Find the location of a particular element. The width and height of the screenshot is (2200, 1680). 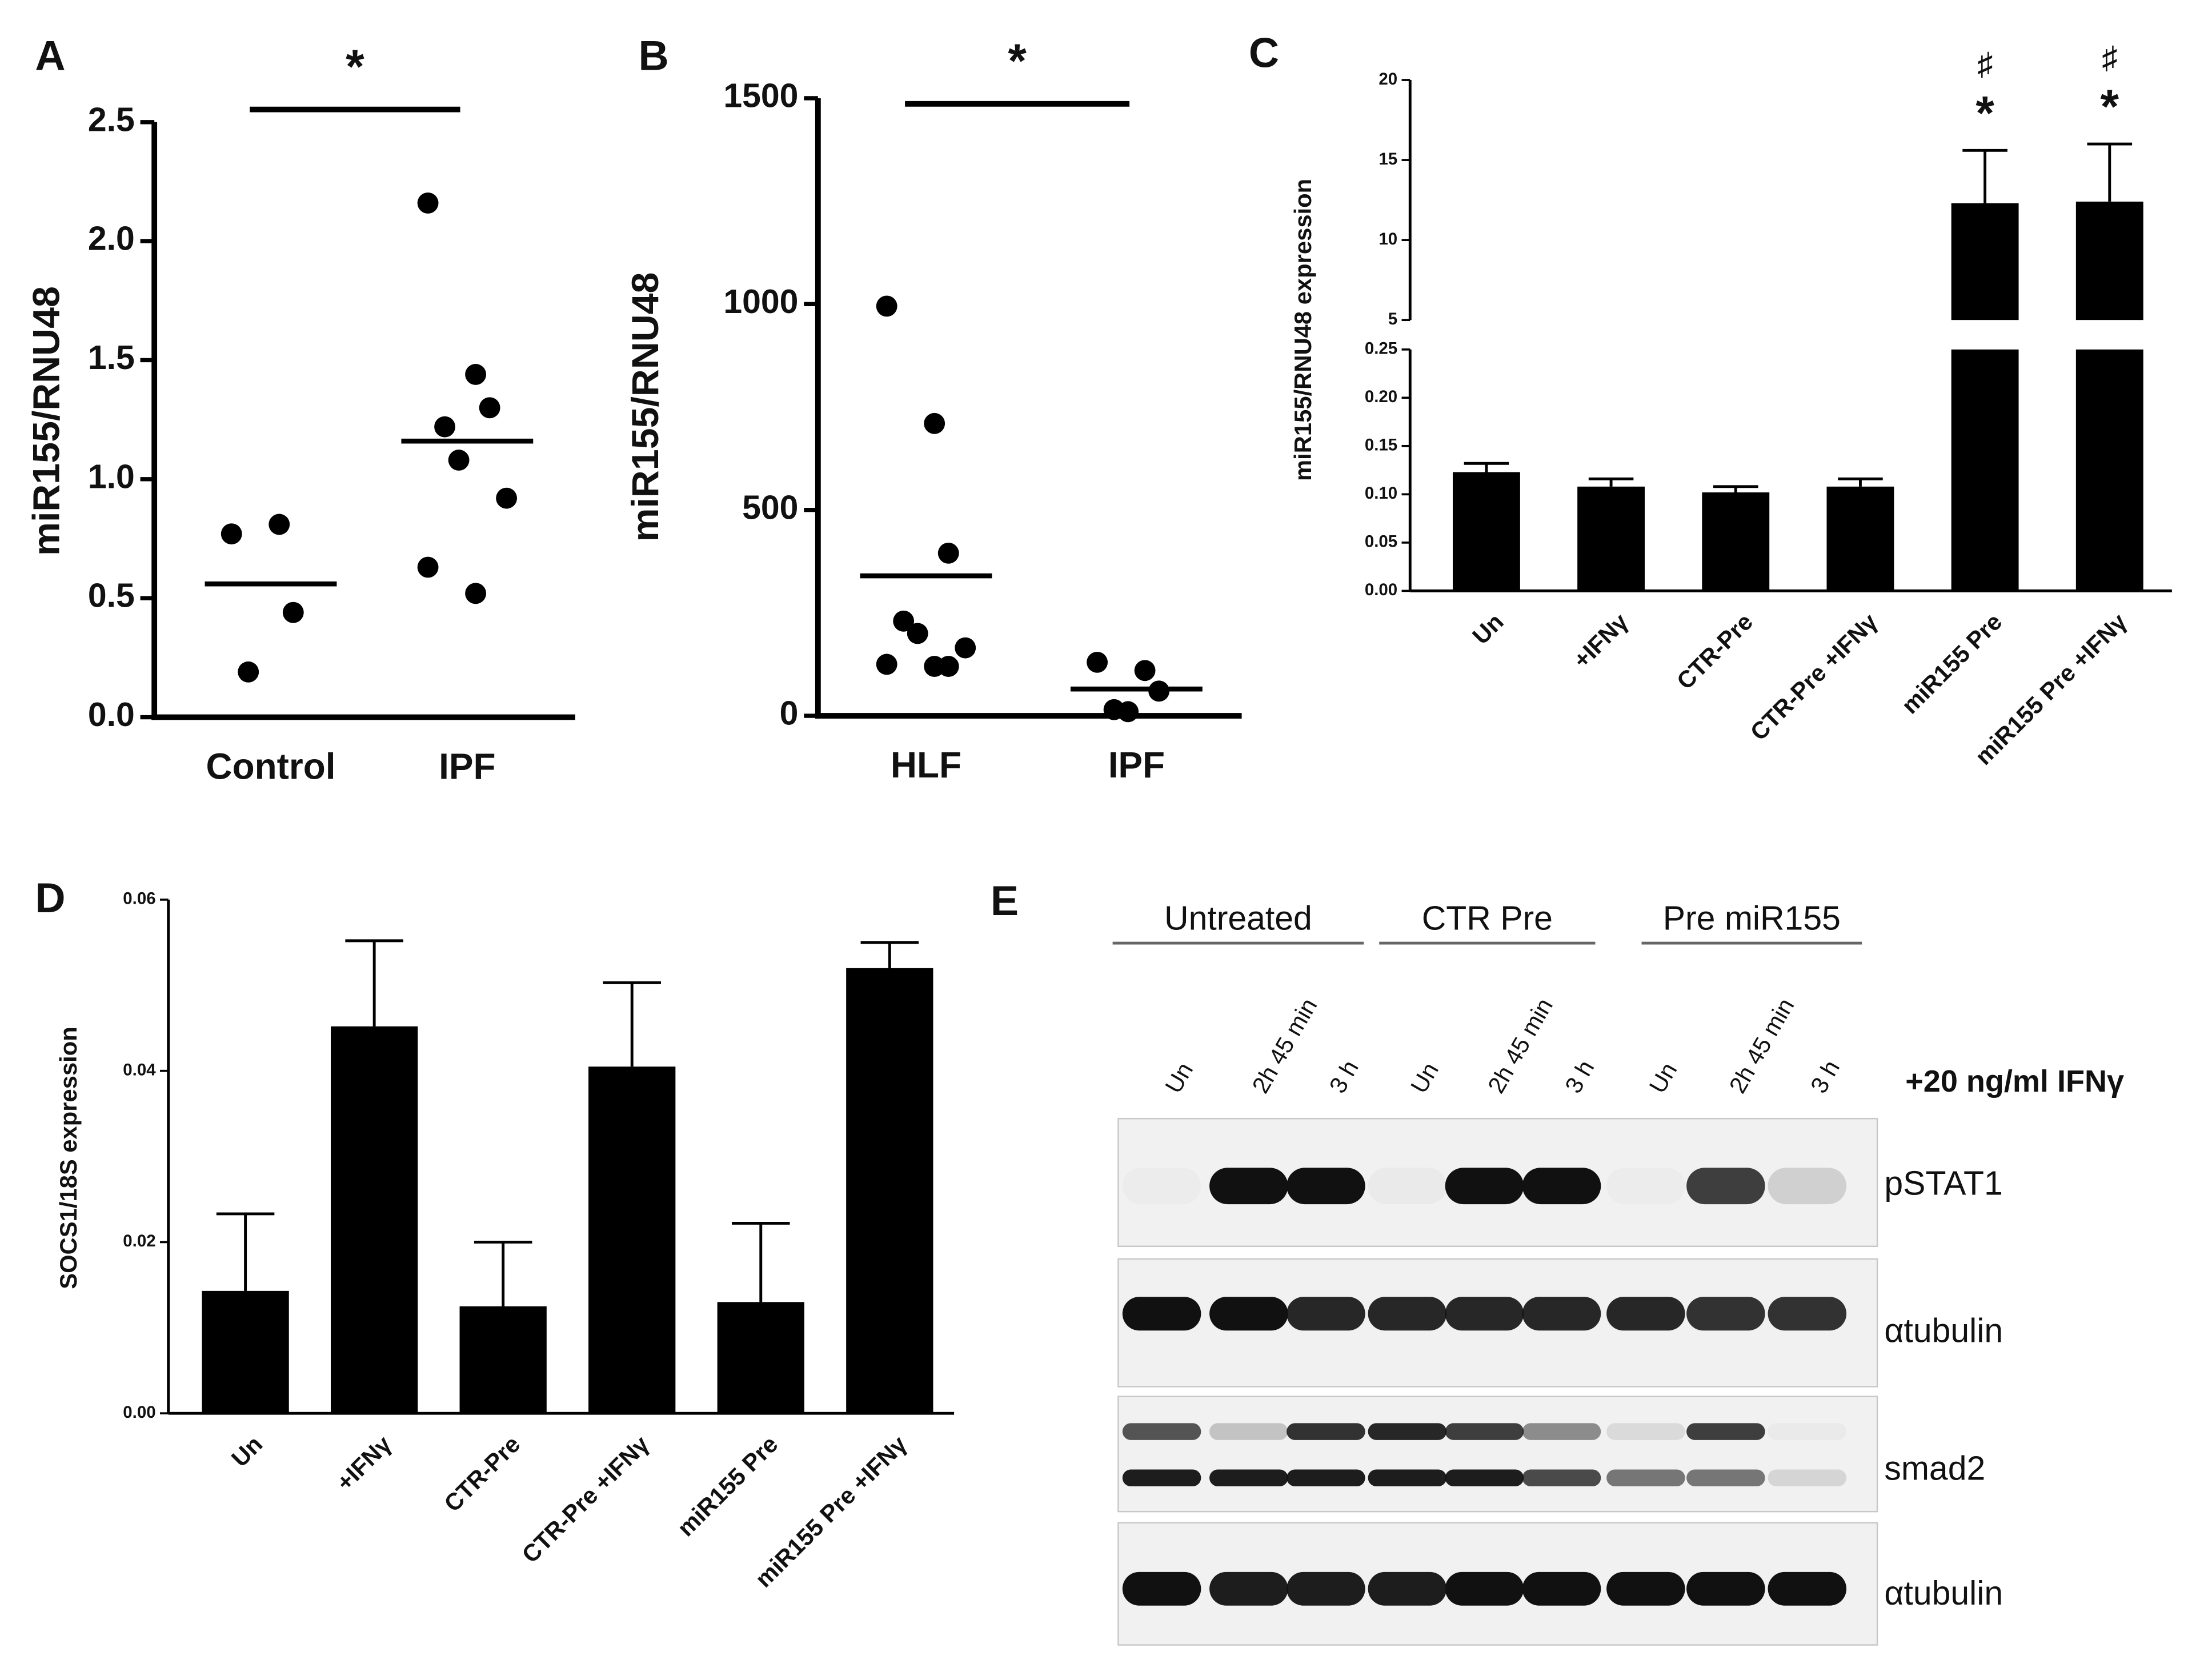

y-tick-label: 0.04 is located at coordinates (139, 1069).